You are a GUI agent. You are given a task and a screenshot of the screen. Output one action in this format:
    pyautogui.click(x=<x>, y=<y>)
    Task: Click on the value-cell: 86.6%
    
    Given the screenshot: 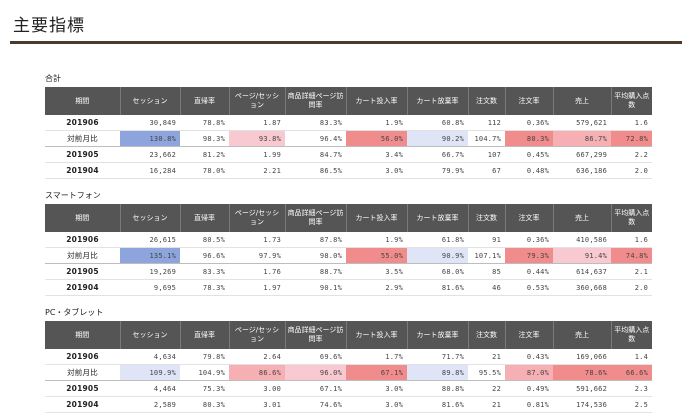 What is the action you would take?
    pyautogui.click(x=257, y=372)
    